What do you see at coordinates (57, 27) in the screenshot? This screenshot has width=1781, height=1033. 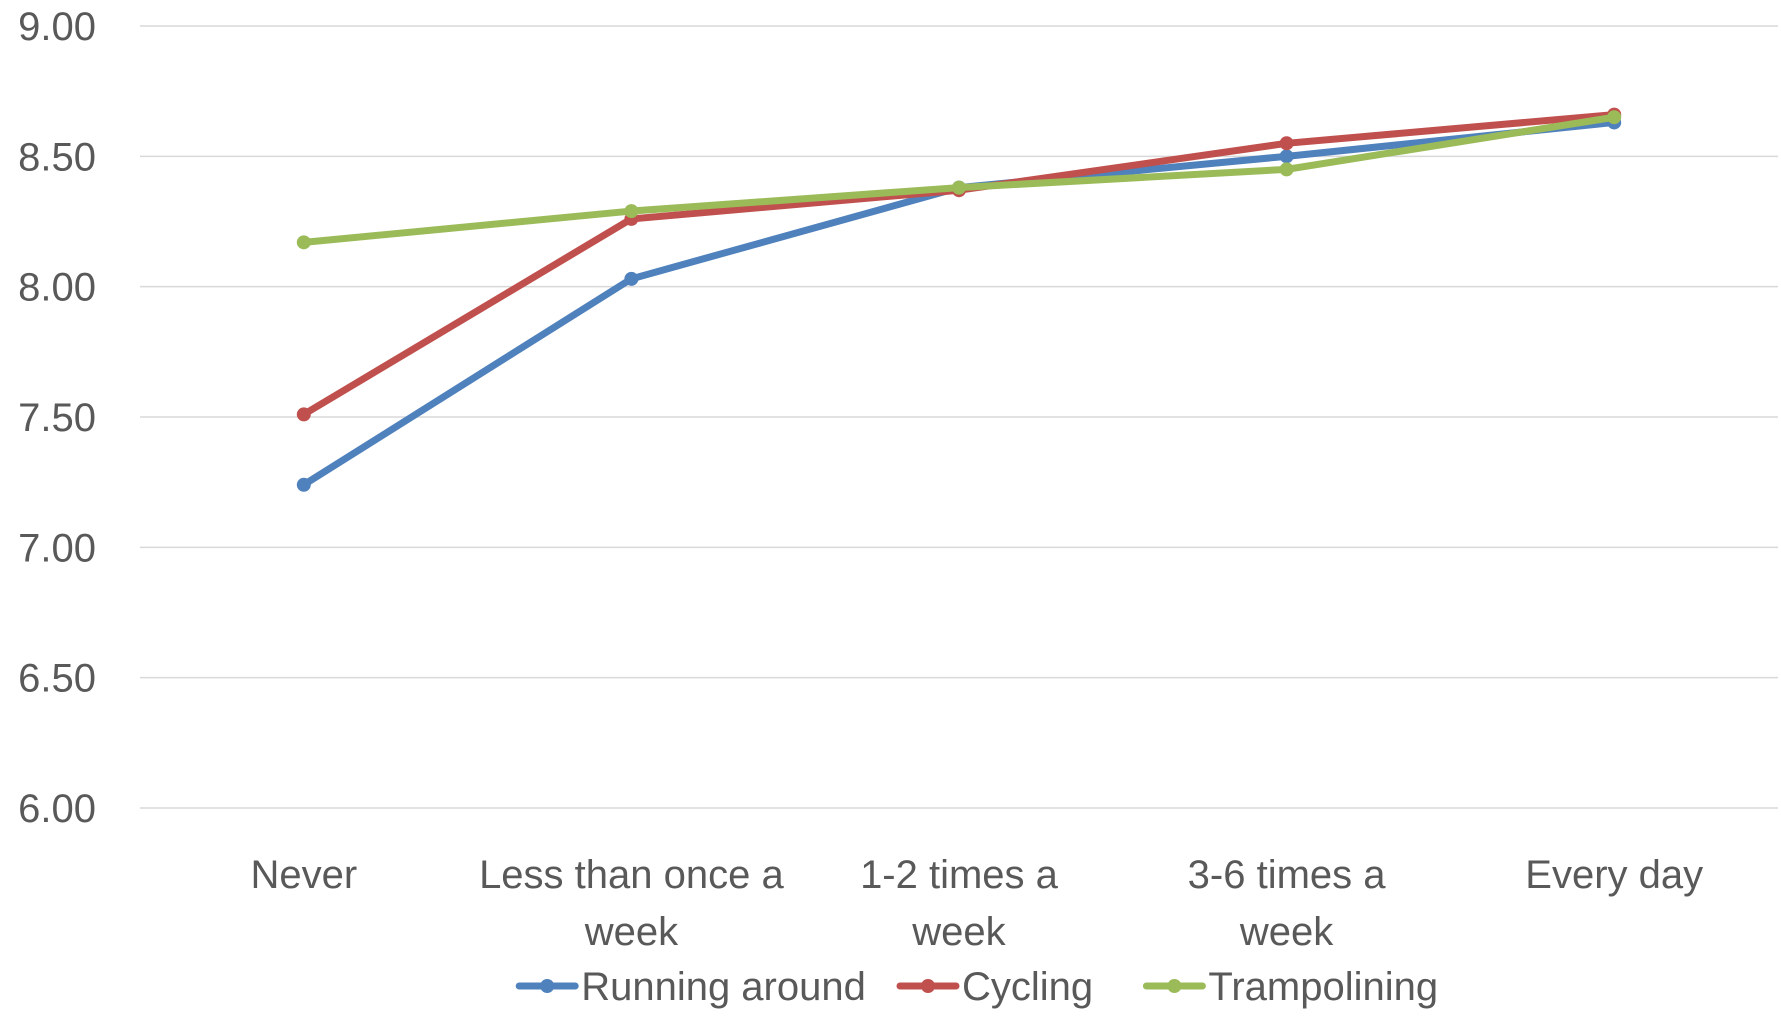 I see `y-tick-label: 9.00` at bounding box center [57, 27].